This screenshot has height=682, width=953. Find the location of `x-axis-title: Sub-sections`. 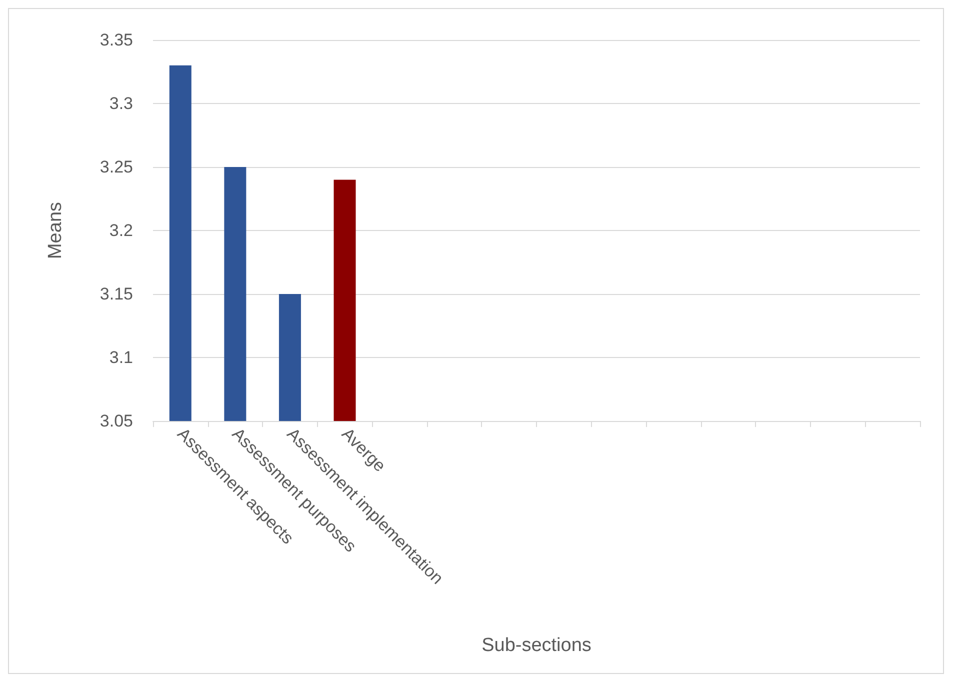

x-axis-title: Sub-sections is located at coordinates (537, 645).